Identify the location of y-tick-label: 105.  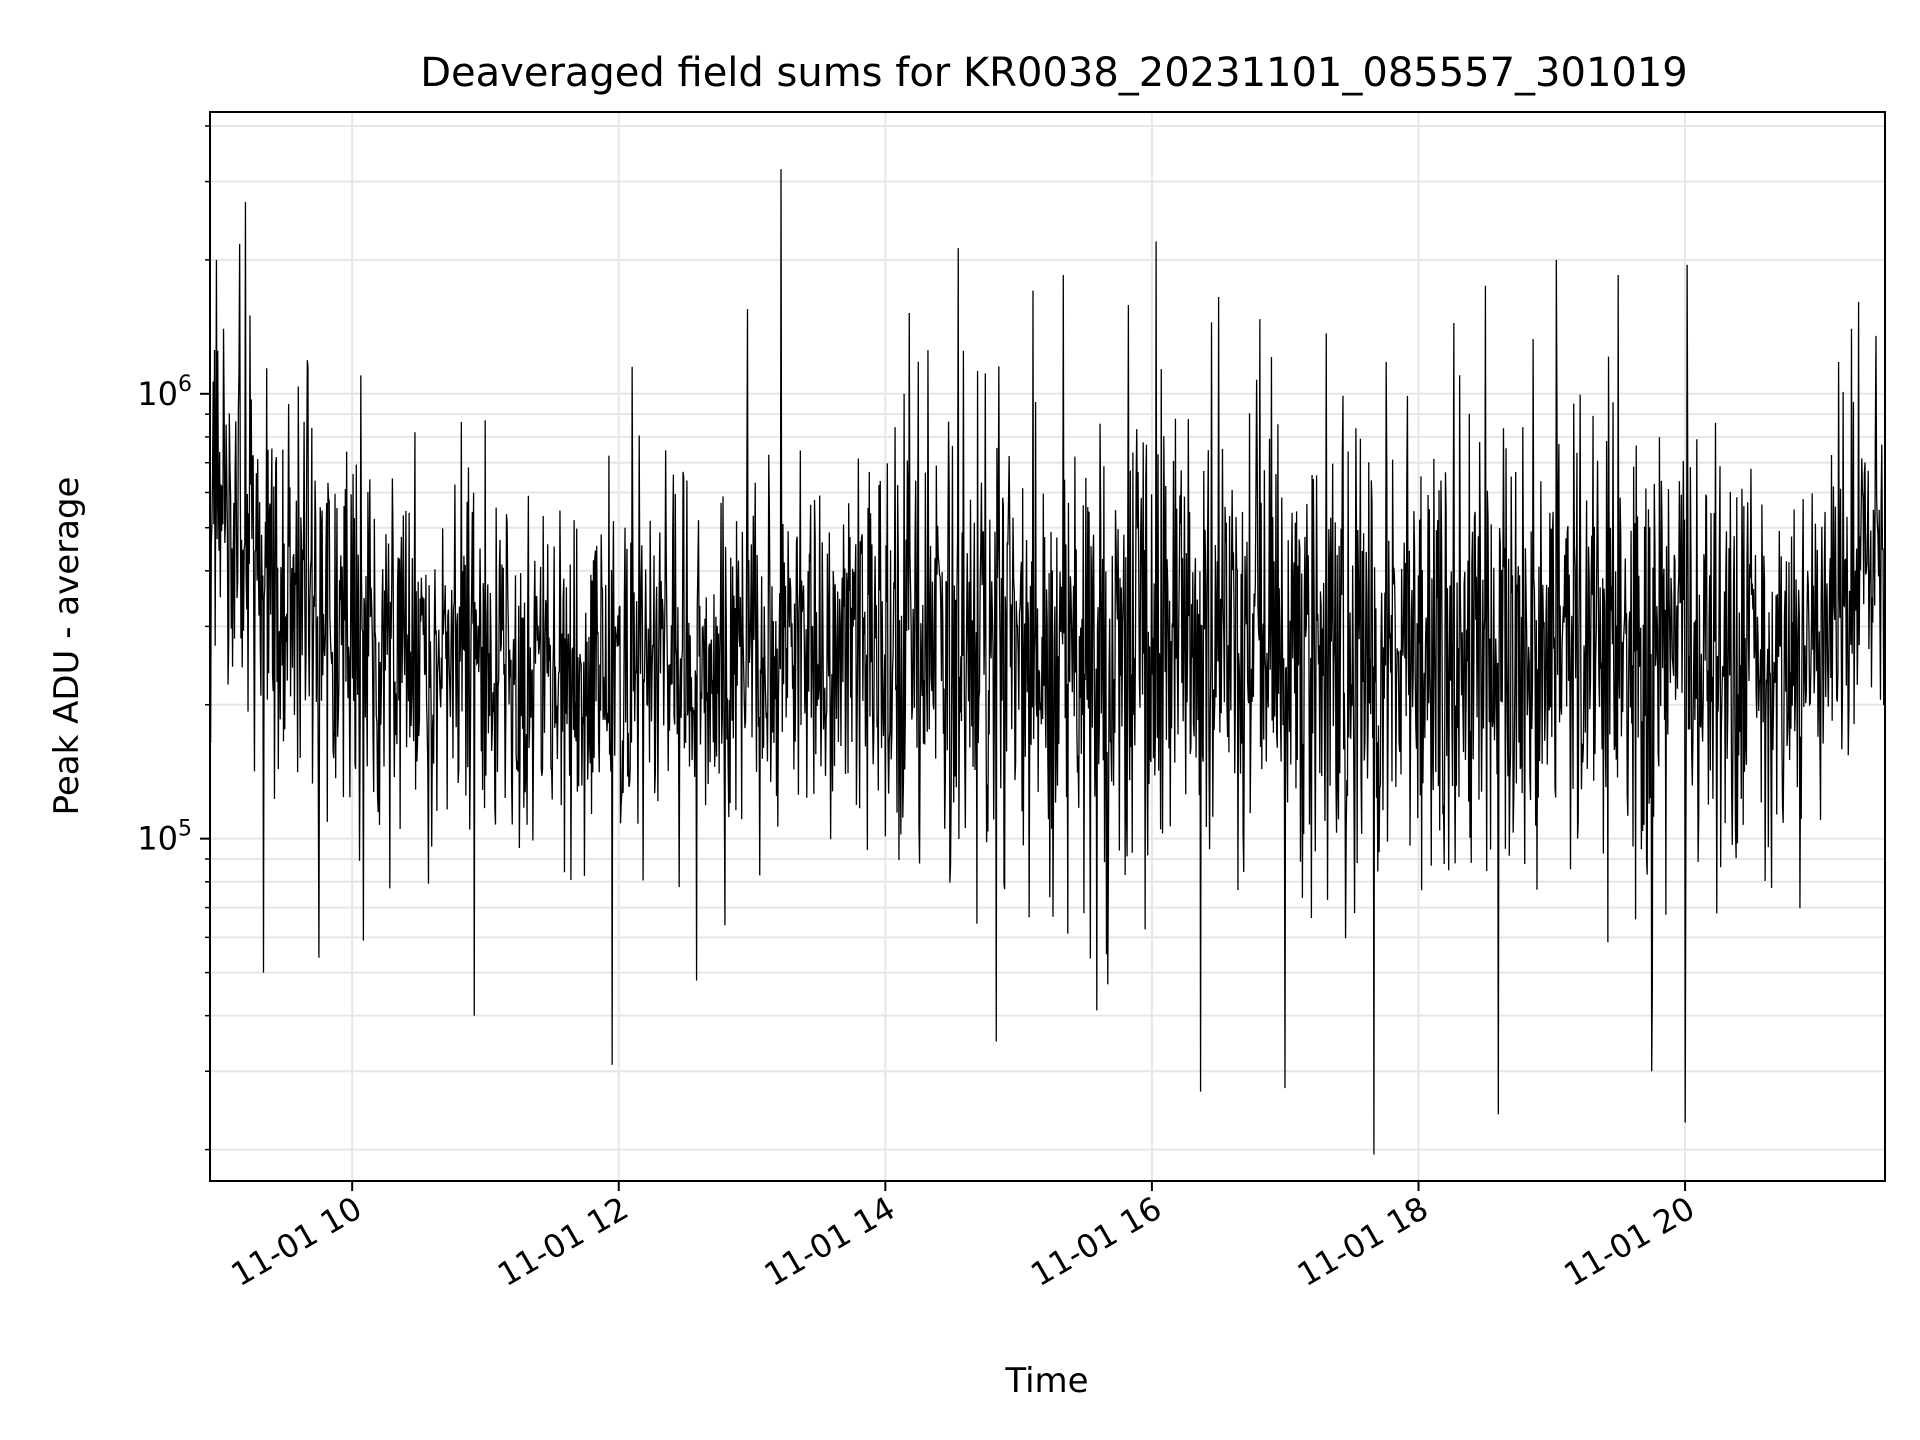
(164, 837).